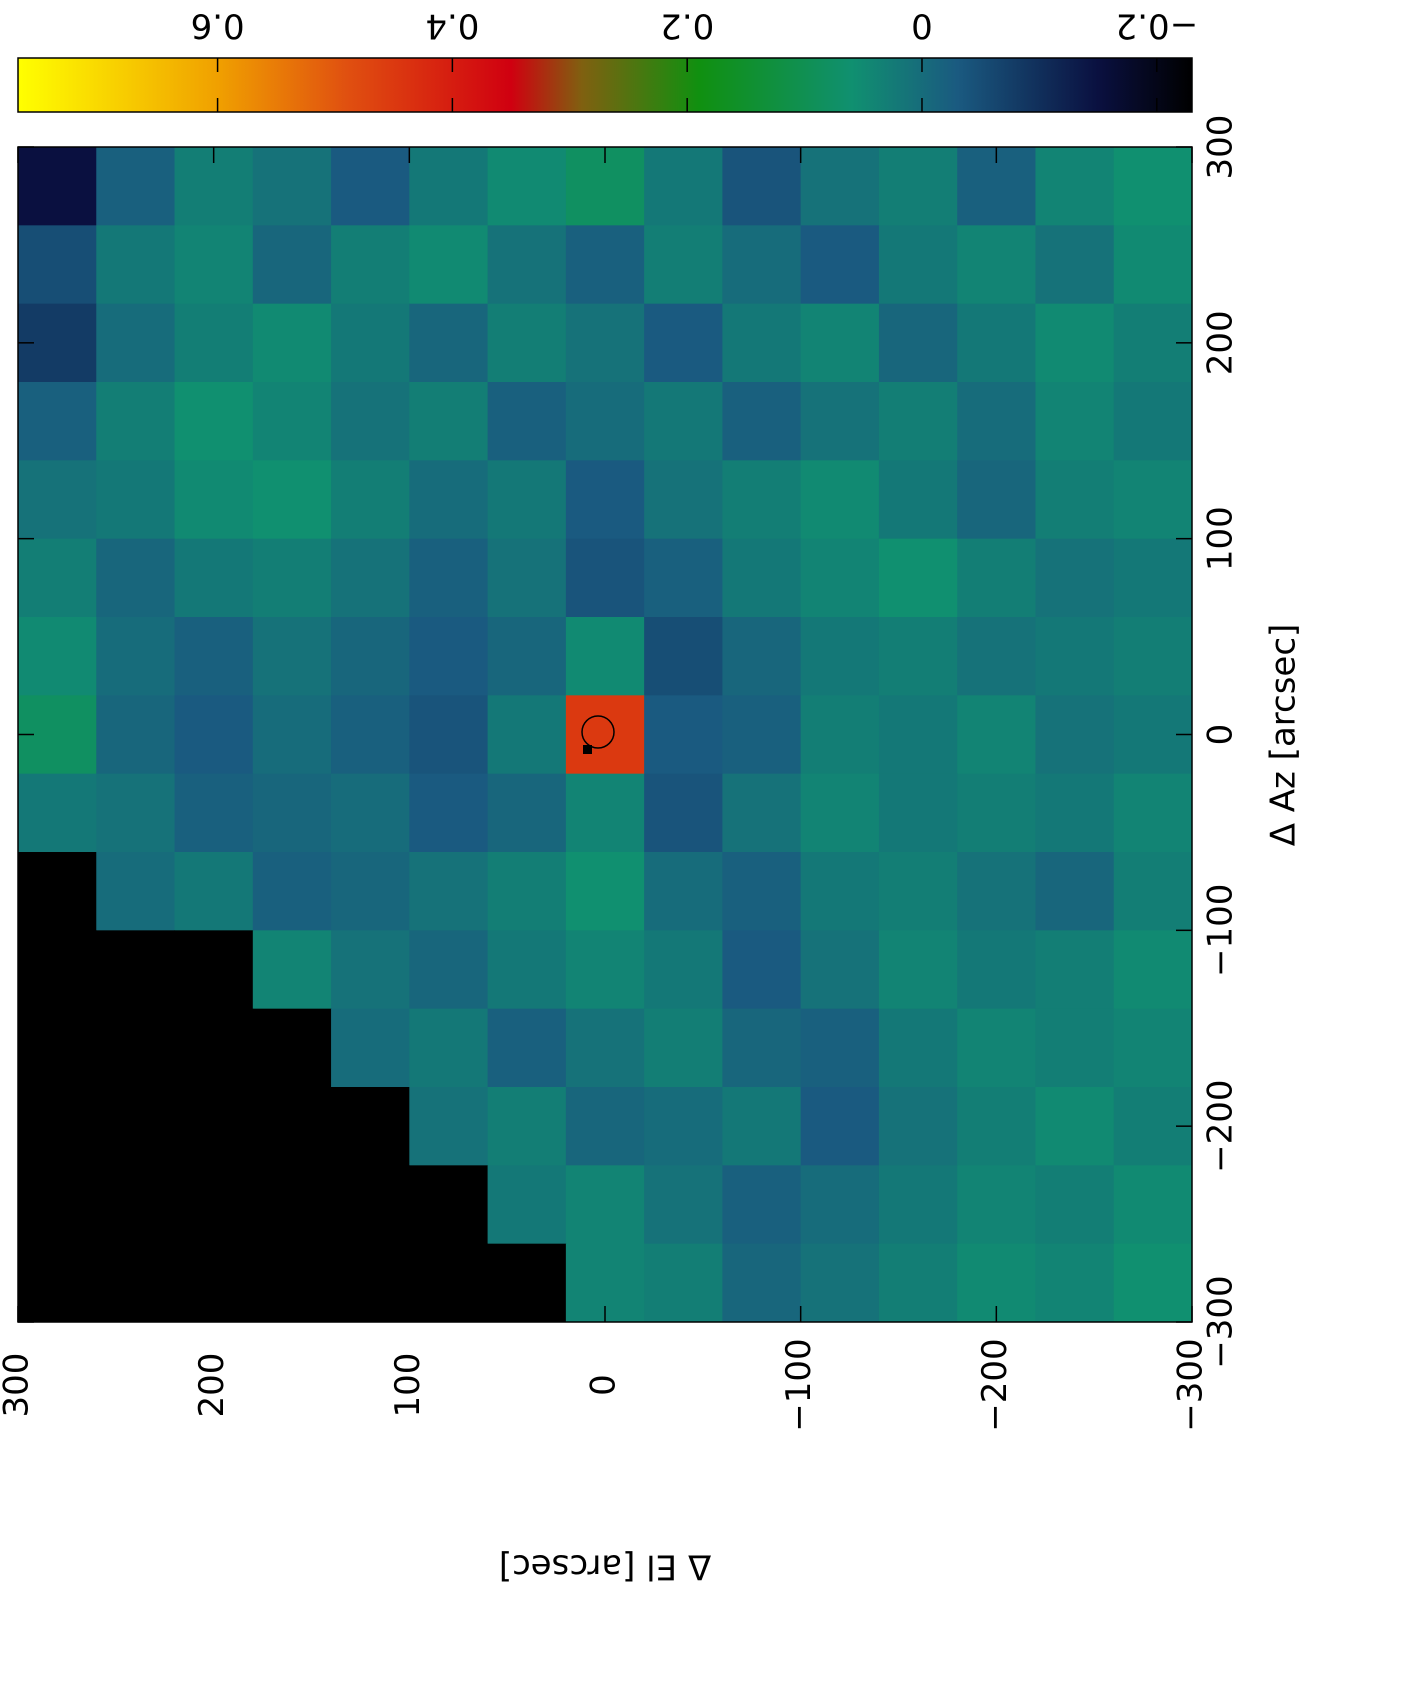 The height and width of the screenshot is (1692, 1411). What do you see at coordinates (1221, 342) in the screenshot?
I see `x-tick-label: 200` at bounding box center [1221, 342].